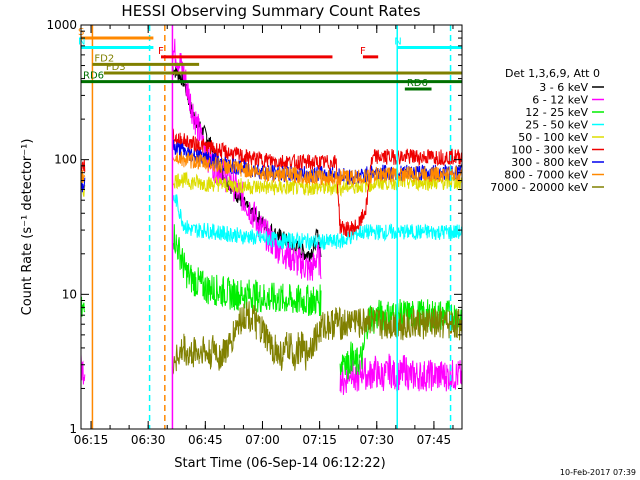 This screenshot has height=480, width=640. What do you see at coordinates (104, 58) in the screenshot?
I see `state-bar-label: FD2` at bounding box center [104, 58].